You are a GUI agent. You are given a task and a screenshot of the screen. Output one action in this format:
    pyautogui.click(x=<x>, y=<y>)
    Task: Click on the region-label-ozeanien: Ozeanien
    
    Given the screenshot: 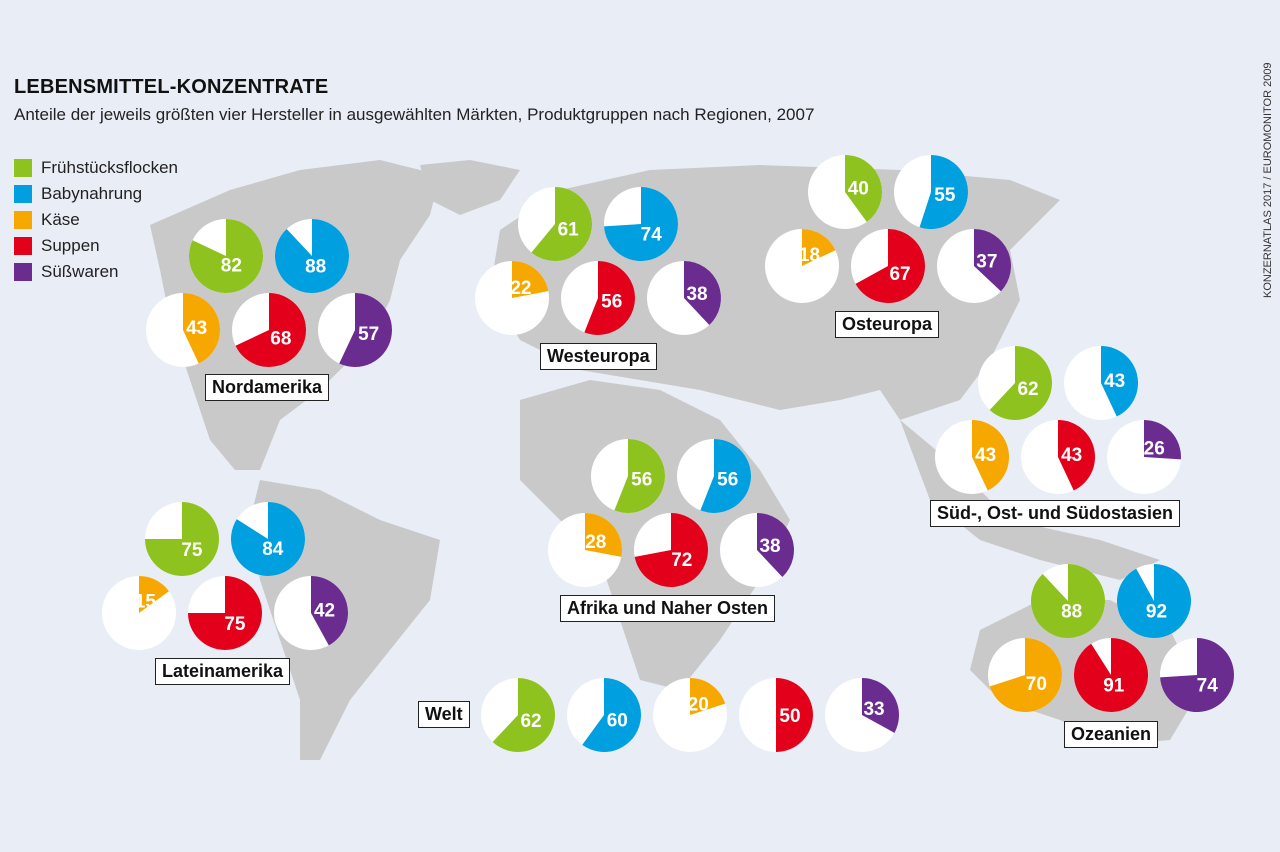 What is the action you would take?
    pyautogui.click(x=1111, y=734)
    